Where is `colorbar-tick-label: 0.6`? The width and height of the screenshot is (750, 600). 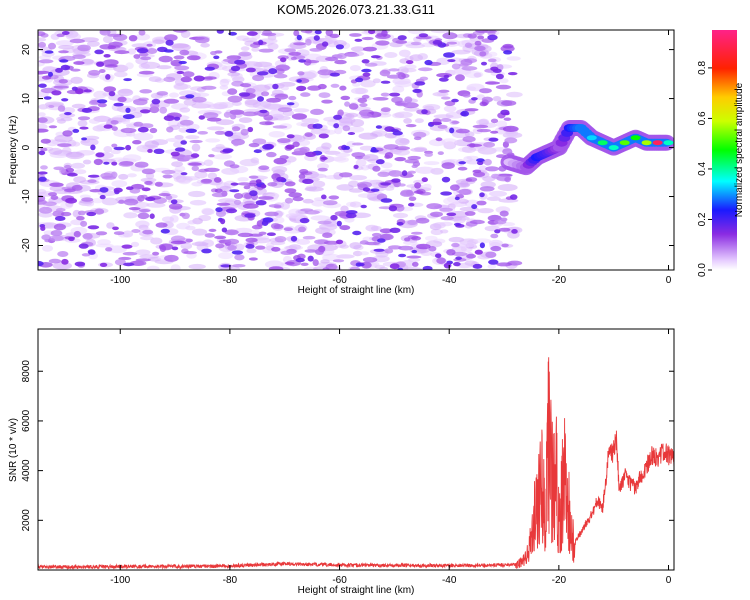 colorbar-tick-label: 0.6 is located at coordinates (702, 118).